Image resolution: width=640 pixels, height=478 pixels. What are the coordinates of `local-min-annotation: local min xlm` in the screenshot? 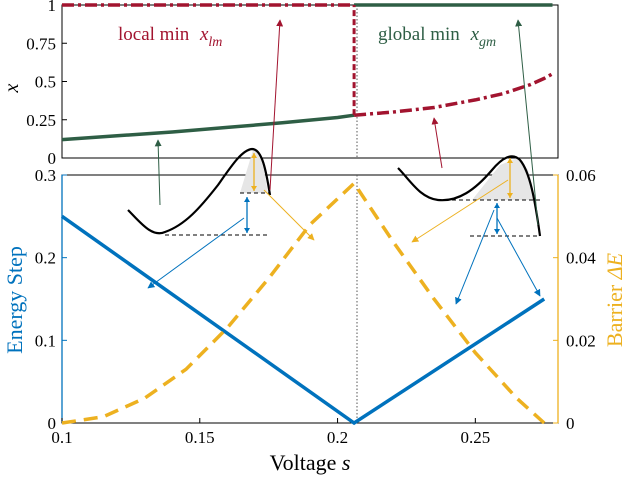 It's located at (170, 37).